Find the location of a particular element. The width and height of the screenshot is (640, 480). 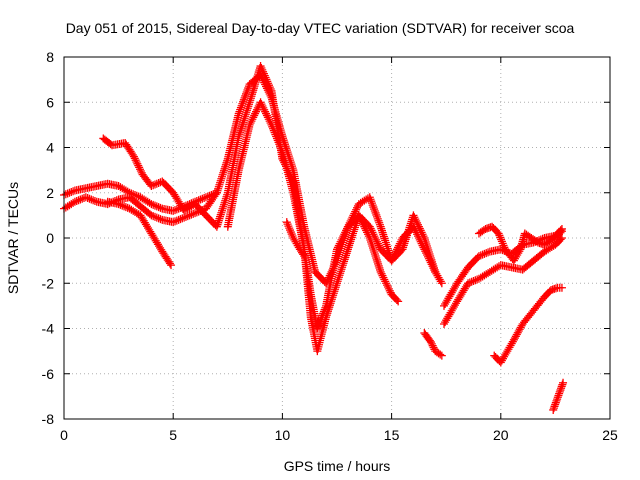

y-tick-label: -4 is located at coordinates (48, 329).